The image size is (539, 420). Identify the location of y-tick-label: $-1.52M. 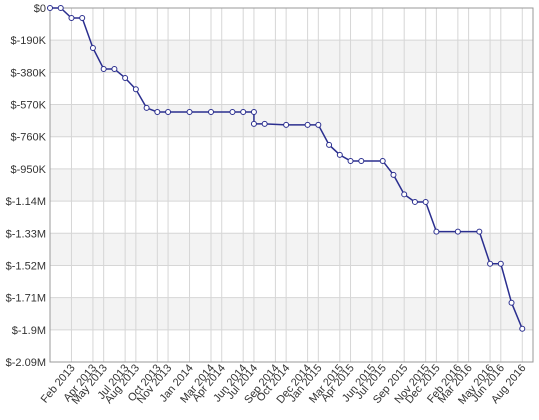
(26, 266).